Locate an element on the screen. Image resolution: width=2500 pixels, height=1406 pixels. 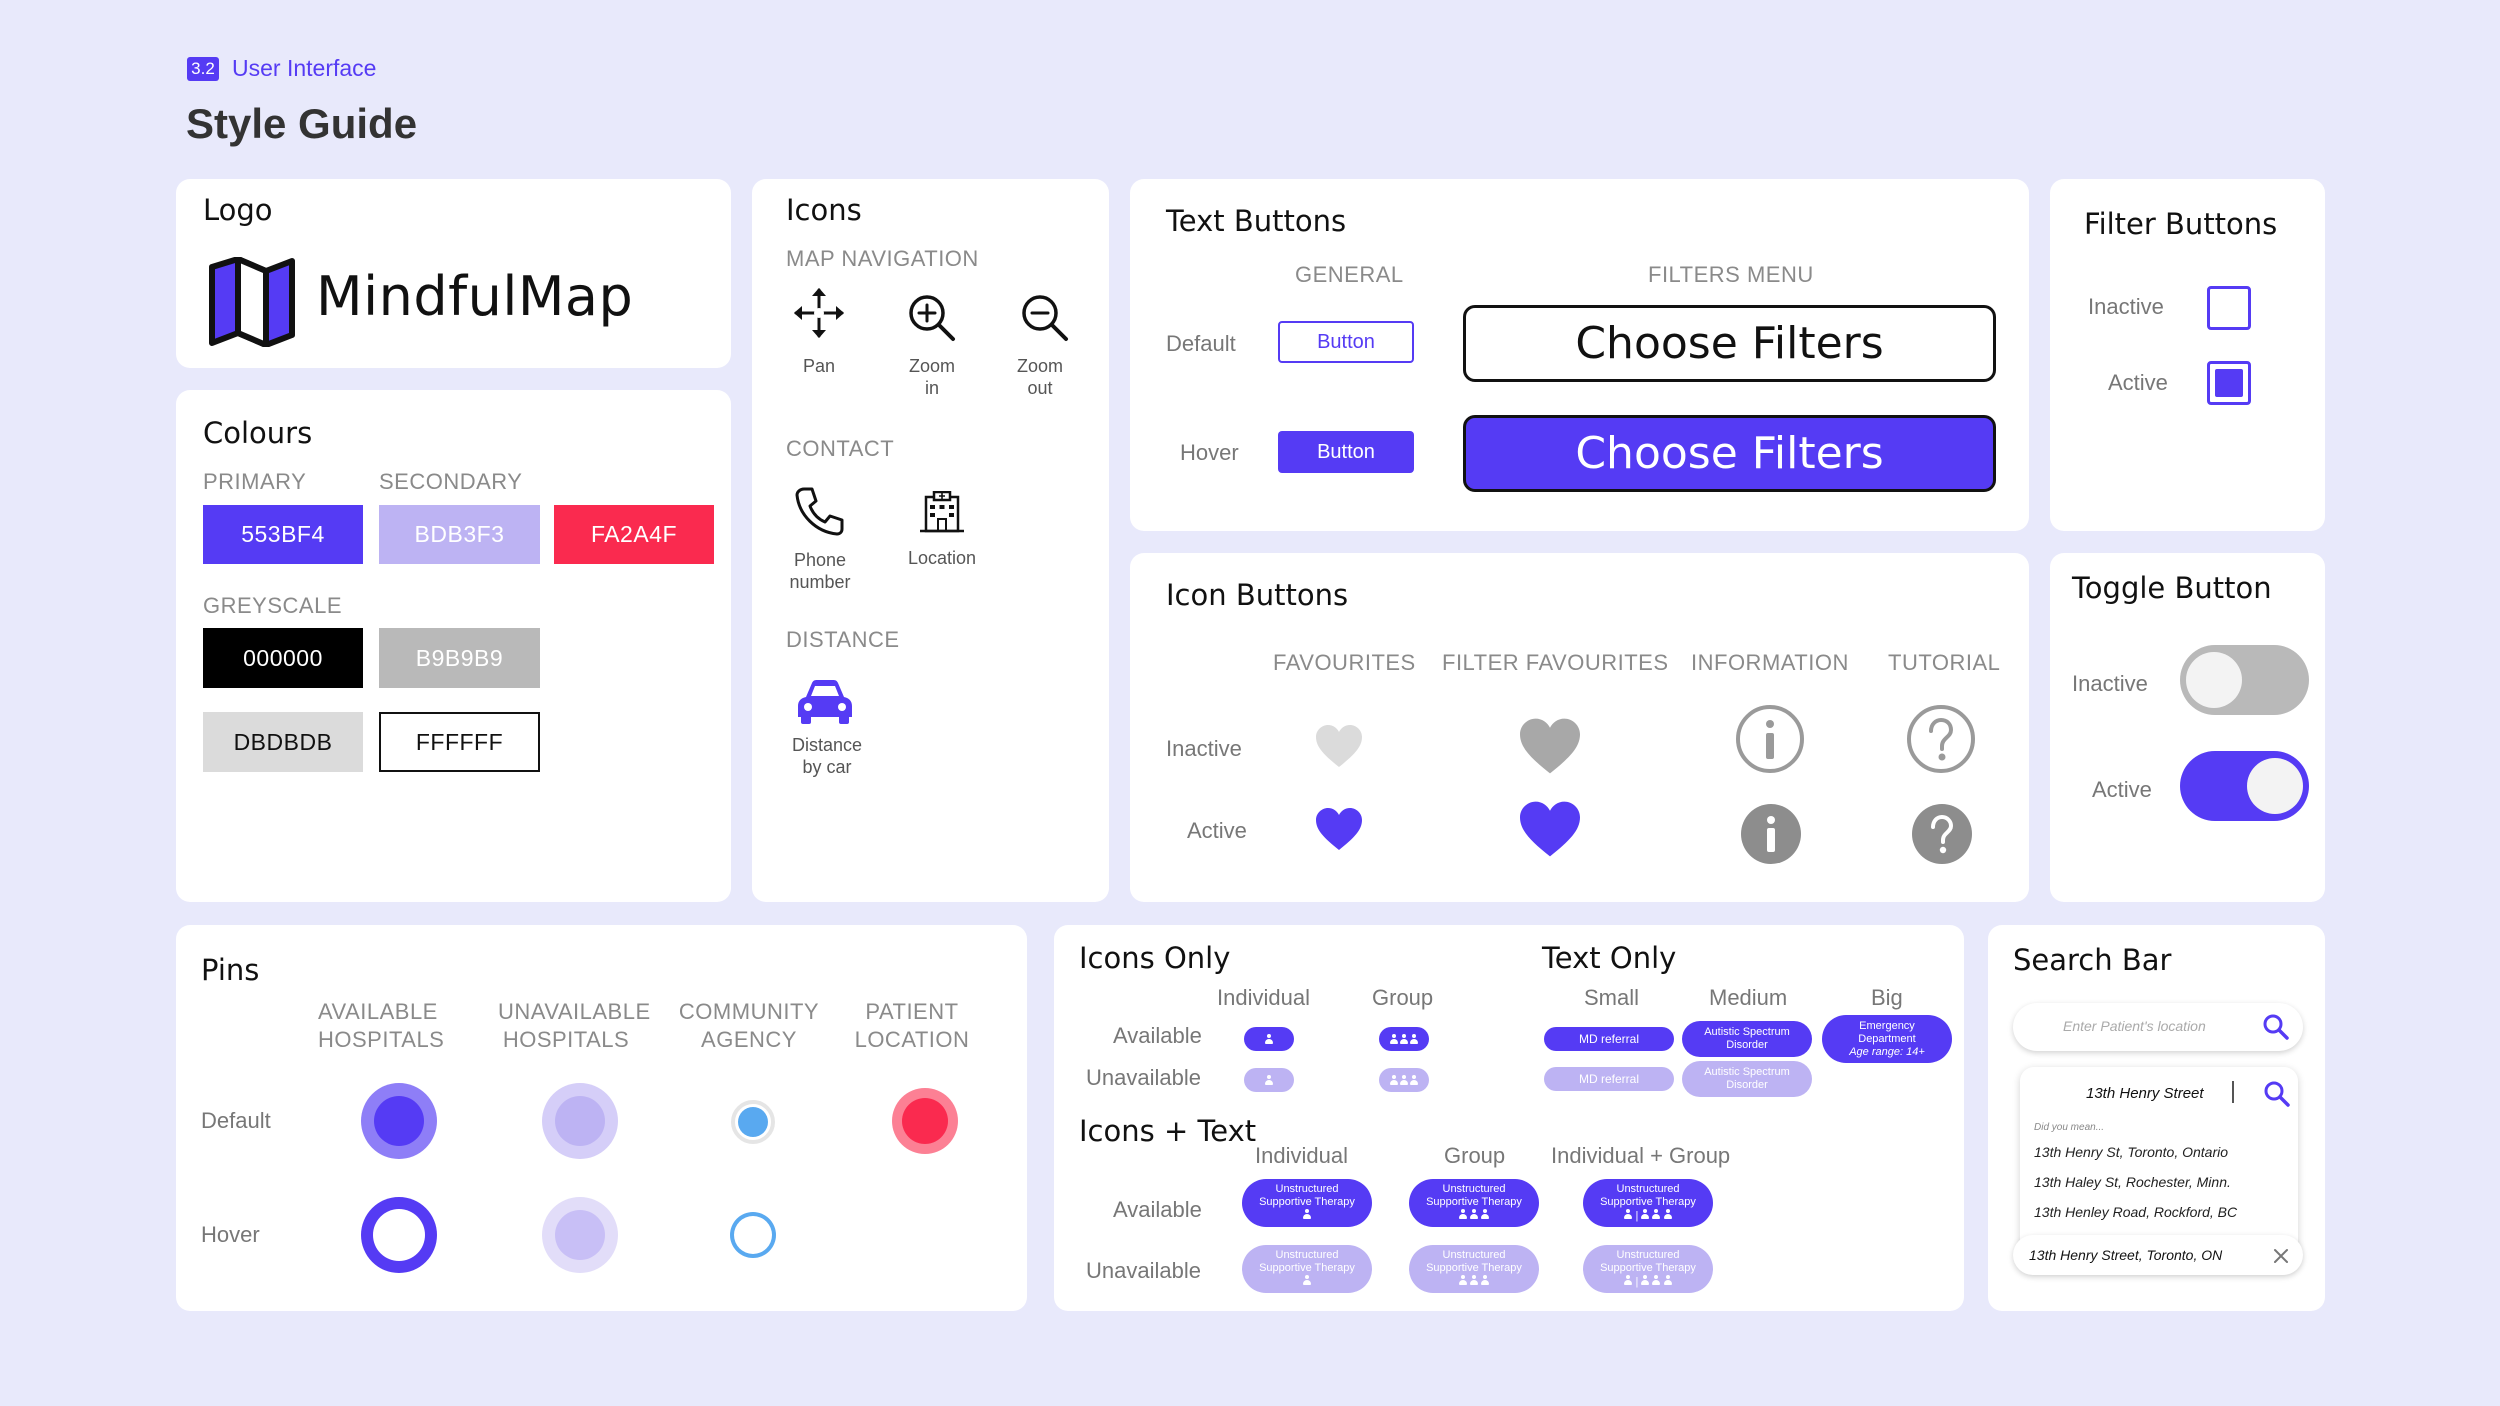
tutorial-active-icon is located at coordinates (1942, 834).